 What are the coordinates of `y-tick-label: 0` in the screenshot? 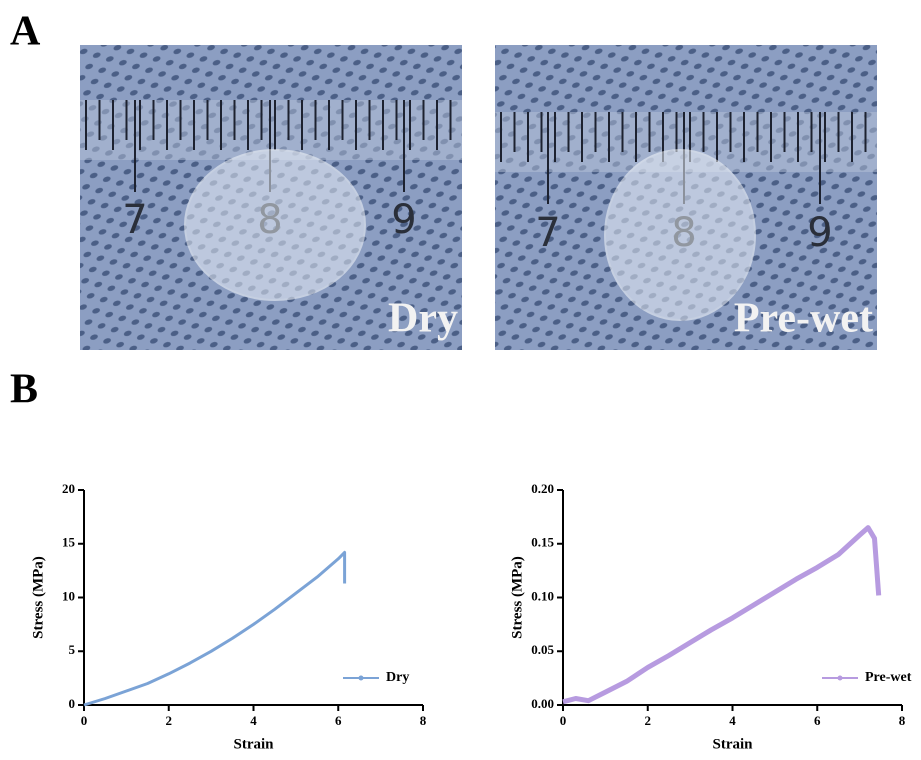 It's located at (72, 703).